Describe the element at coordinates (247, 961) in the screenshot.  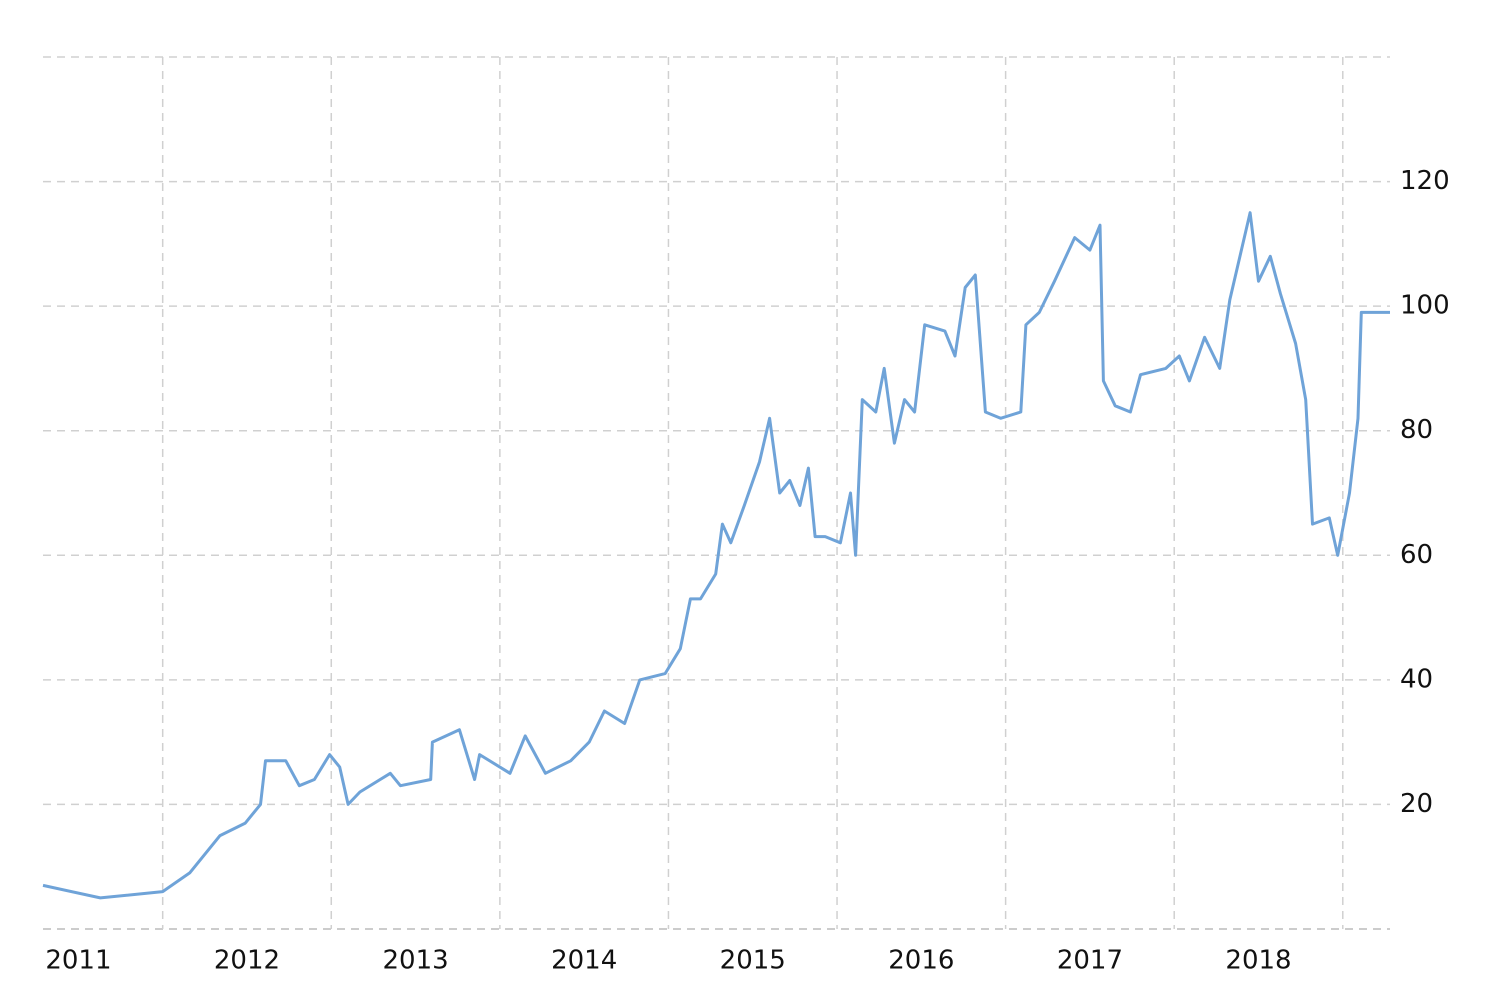
I see `x-tick-label: 2012` at that location.